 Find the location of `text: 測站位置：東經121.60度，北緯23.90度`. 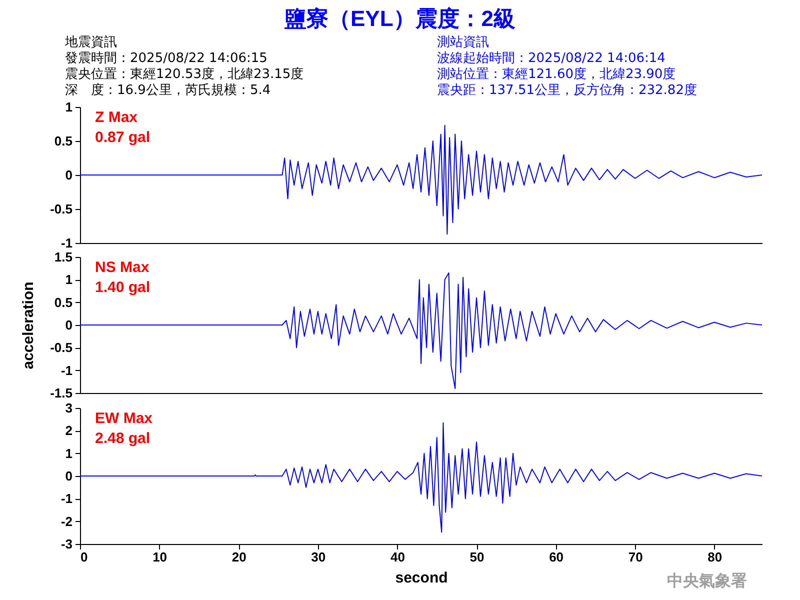

text: 測站位置：東經121.60度，北緯23.90度 is located at coordinates (557, 75).